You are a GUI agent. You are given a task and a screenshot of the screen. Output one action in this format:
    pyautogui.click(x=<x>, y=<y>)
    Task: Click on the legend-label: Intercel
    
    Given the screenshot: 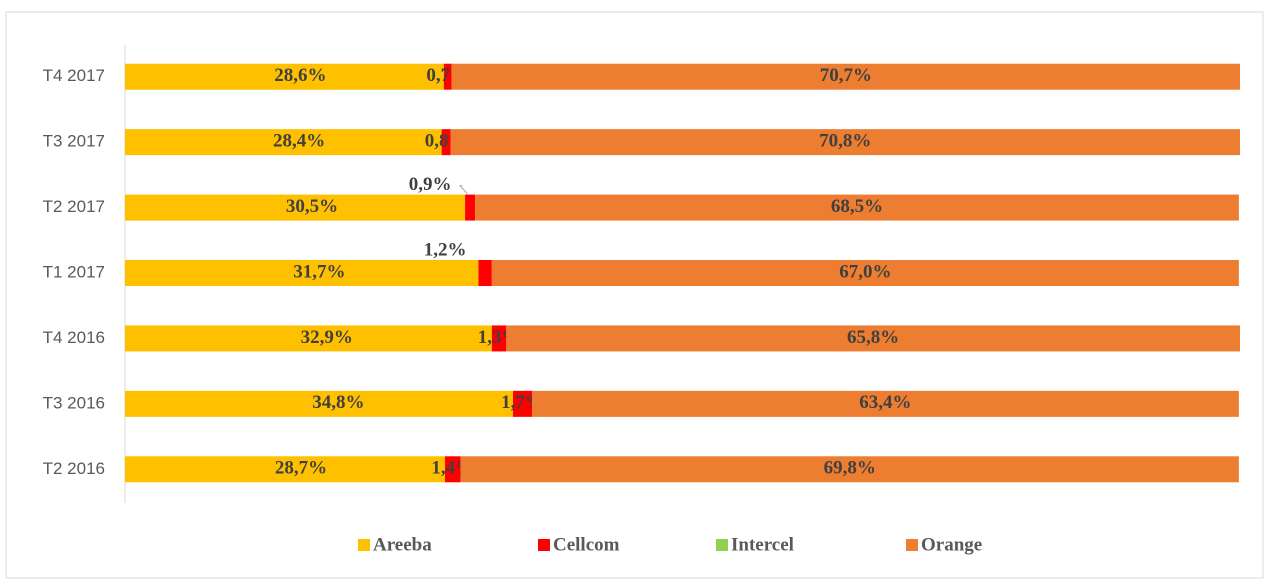 What is the action you would take?
    pyautogui.click(x=762, y=544)
    